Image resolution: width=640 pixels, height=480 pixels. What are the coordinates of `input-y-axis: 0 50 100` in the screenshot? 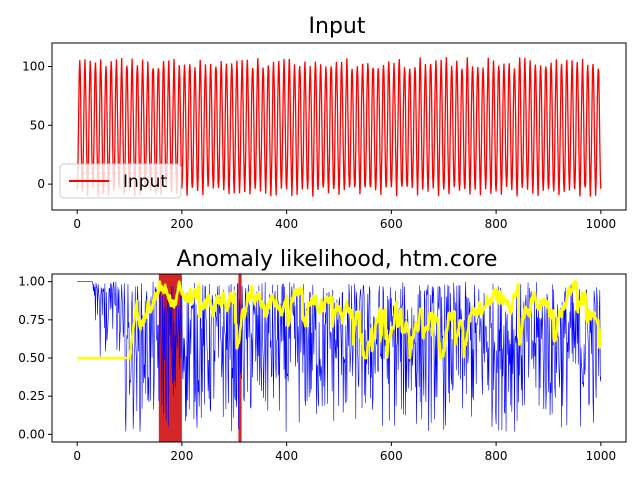 It's located at (37, 125).